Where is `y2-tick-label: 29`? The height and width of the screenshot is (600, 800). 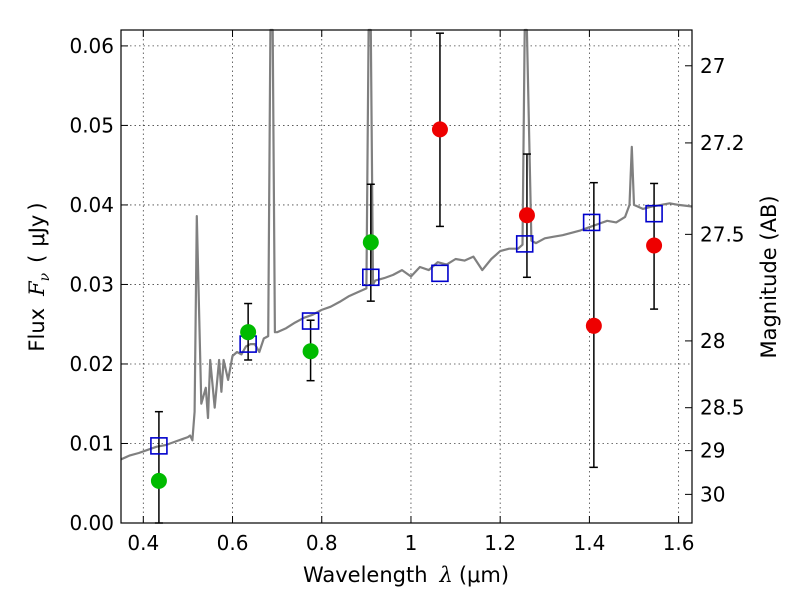
y2-tick-label: 29 is located at coordinates (712, 451).